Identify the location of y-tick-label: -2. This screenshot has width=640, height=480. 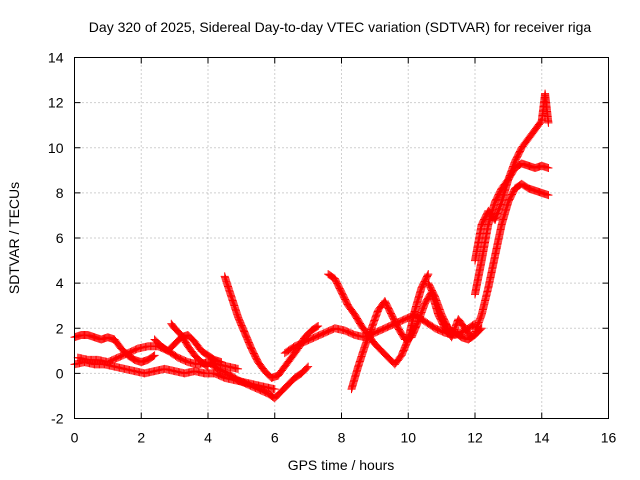
(57, 419).